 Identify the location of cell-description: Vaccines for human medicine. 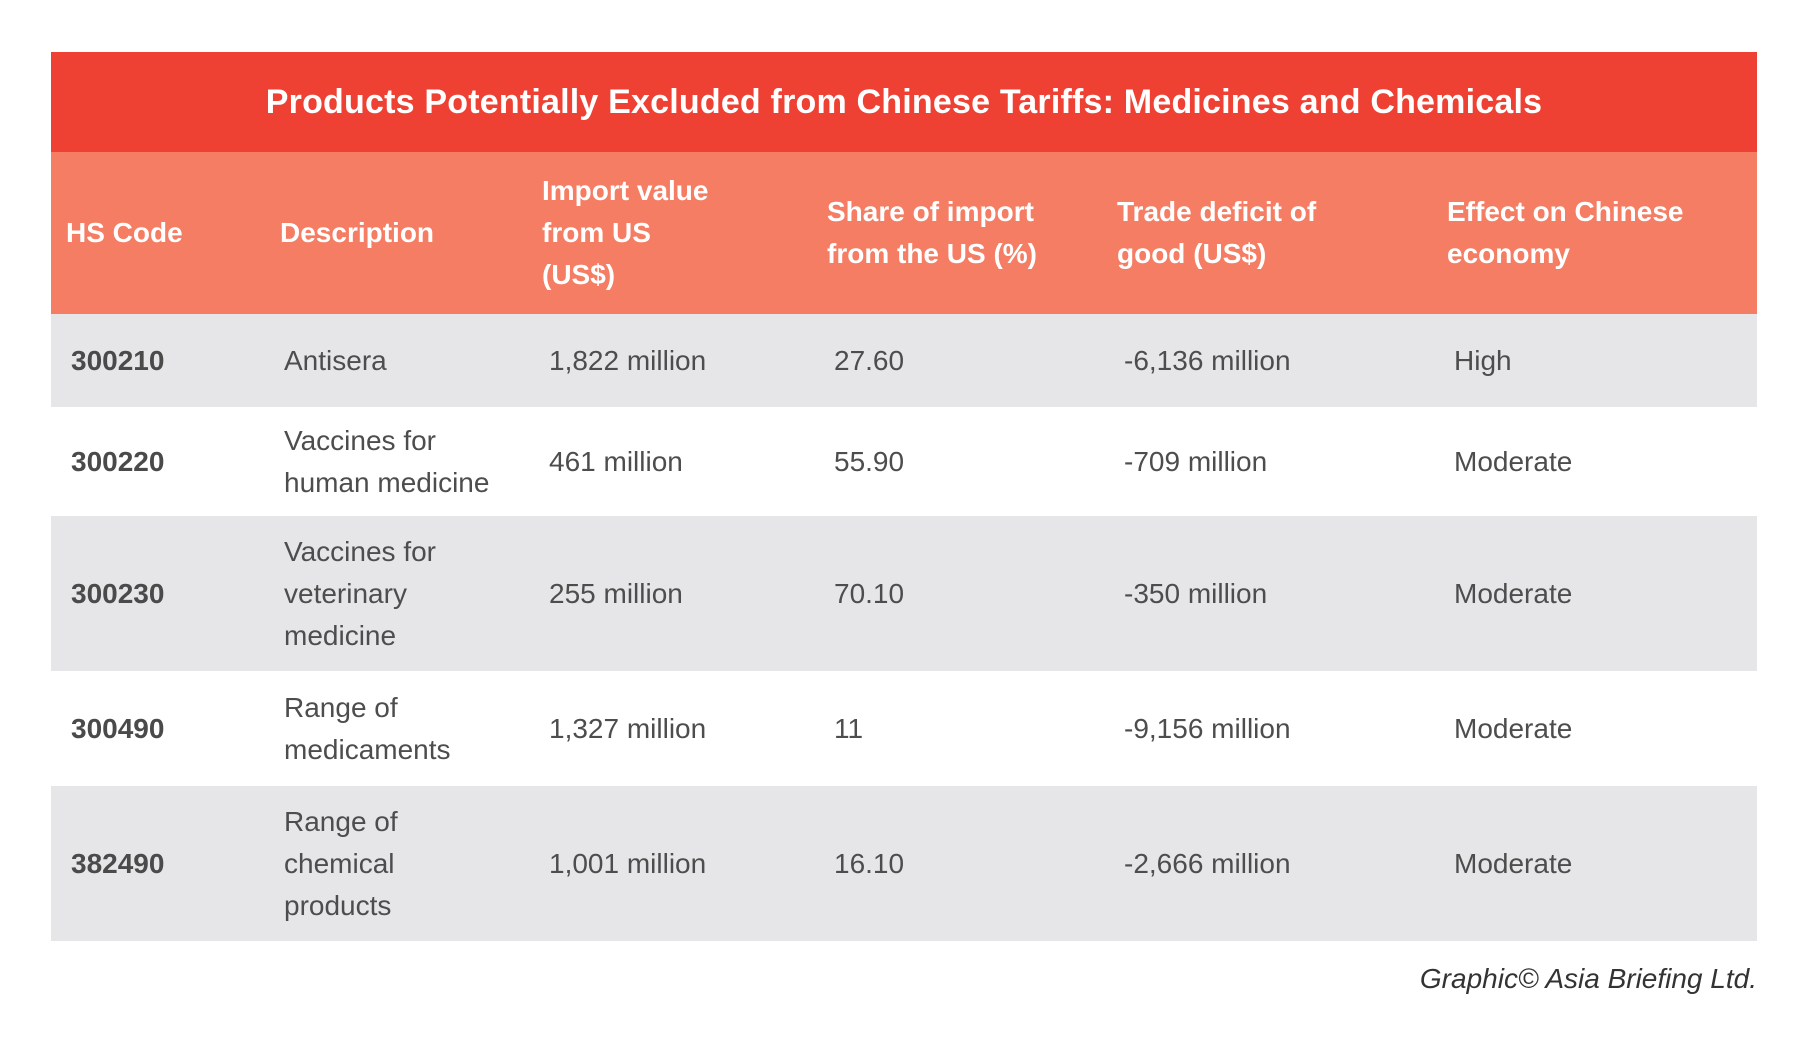
(387, 461).